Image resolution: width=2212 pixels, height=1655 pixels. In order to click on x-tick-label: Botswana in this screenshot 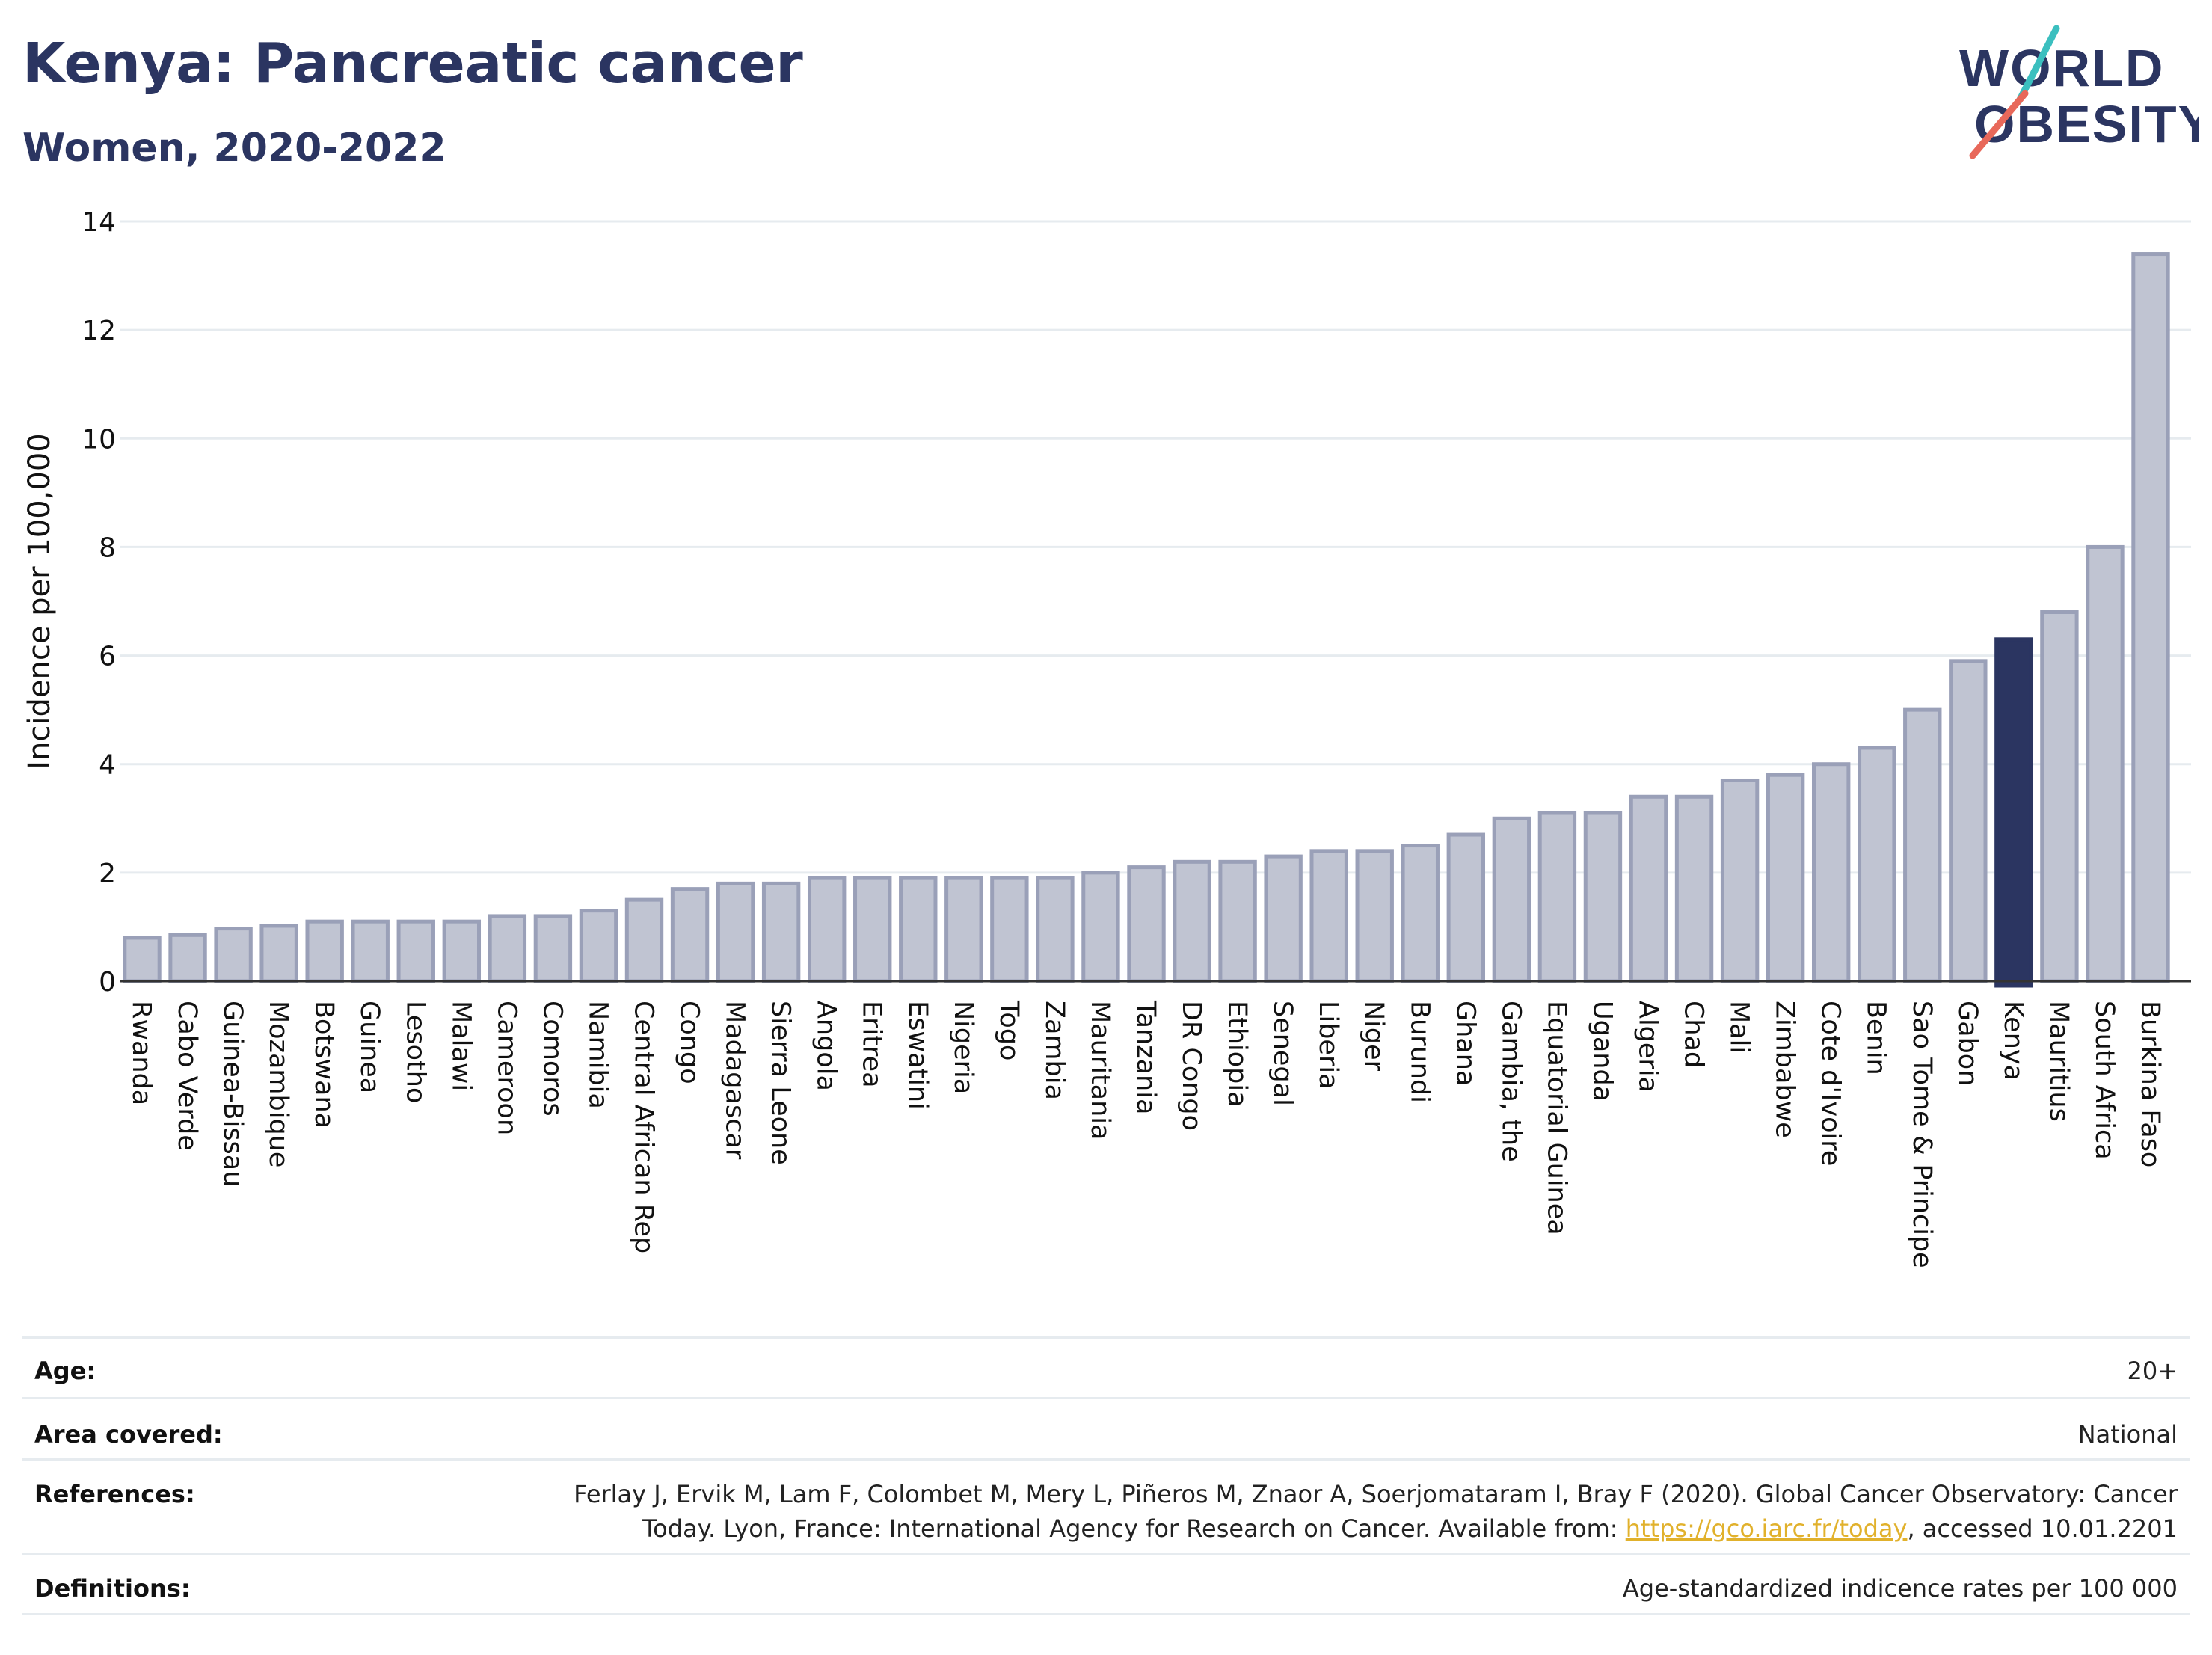, I will do `click(324, 1065)`.